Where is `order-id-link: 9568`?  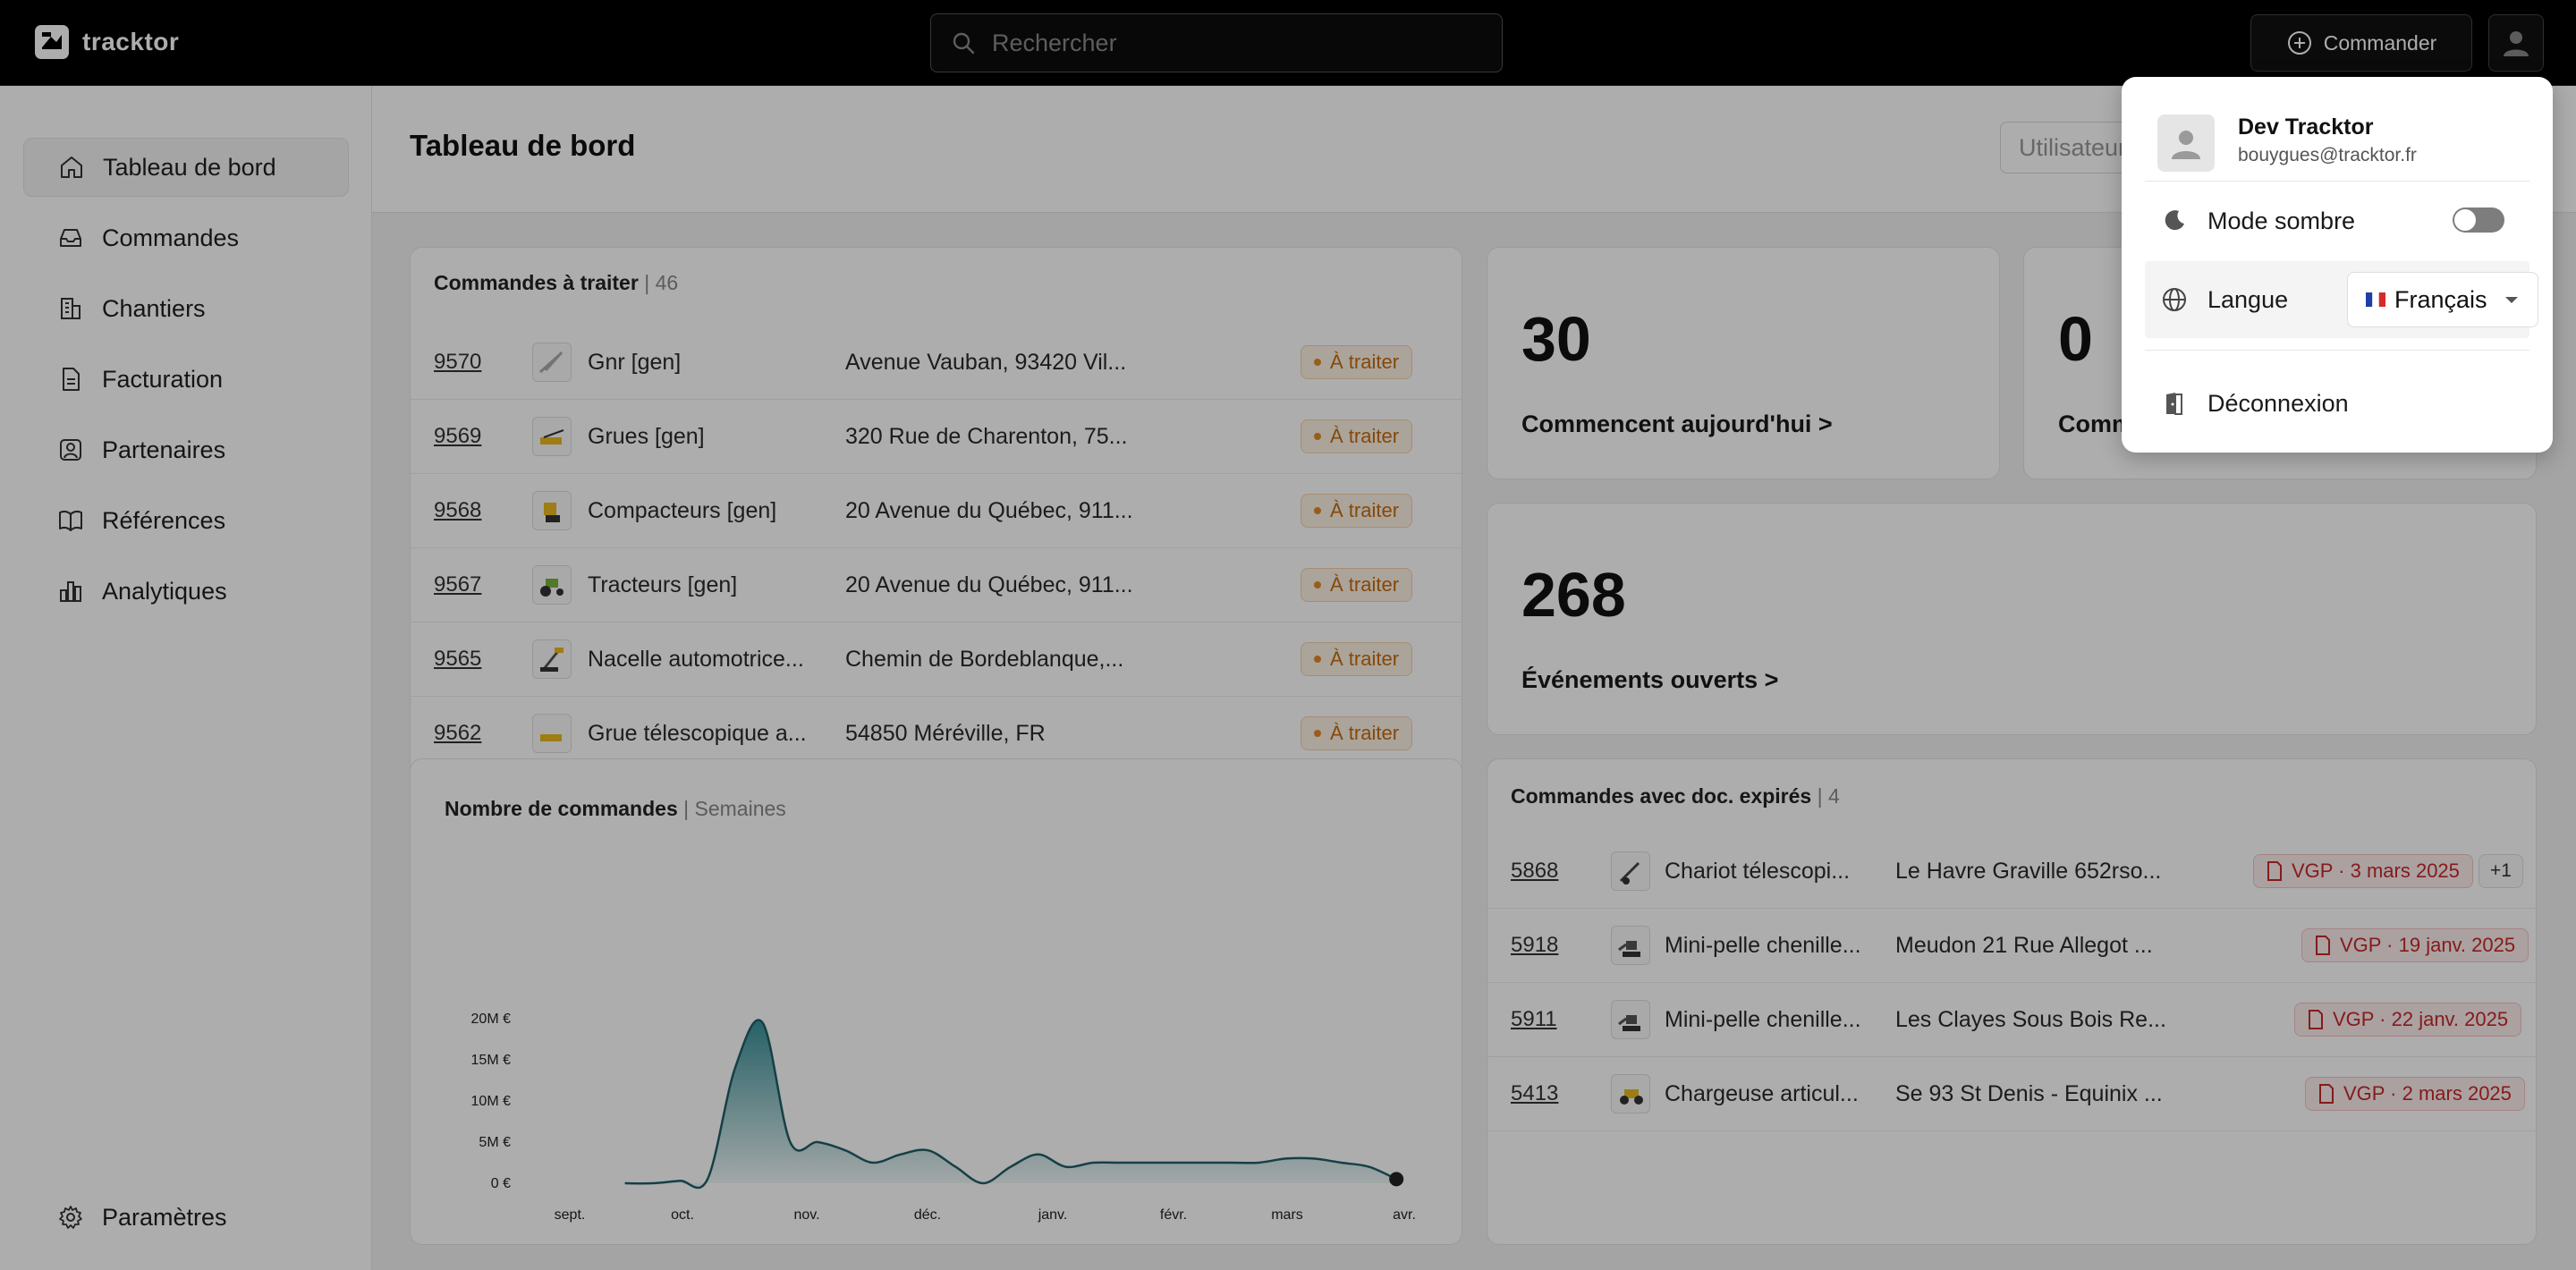
order-id-link: 9568 is located at coordinates (458, 510).